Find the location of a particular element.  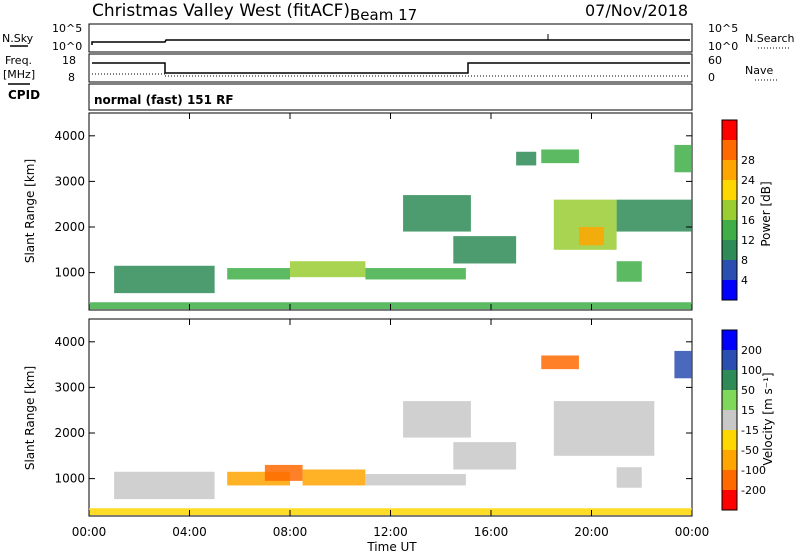

velocity-colorbar-tick: -200 is located at coordinates (753, 490).